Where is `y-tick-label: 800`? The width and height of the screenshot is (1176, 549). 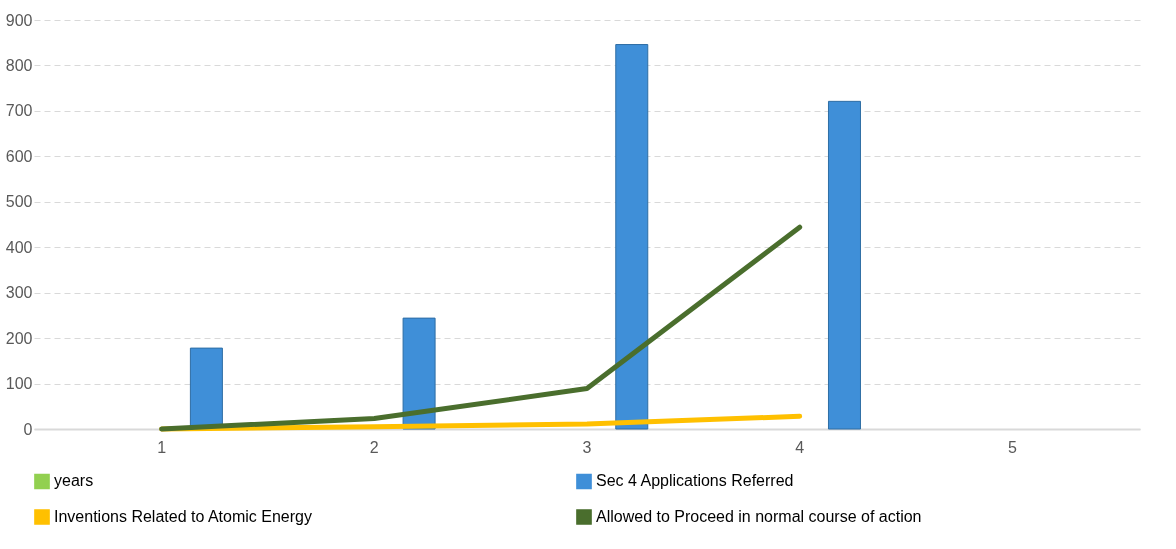
y-tick-label: 800 is located at coordinates (19, 65).